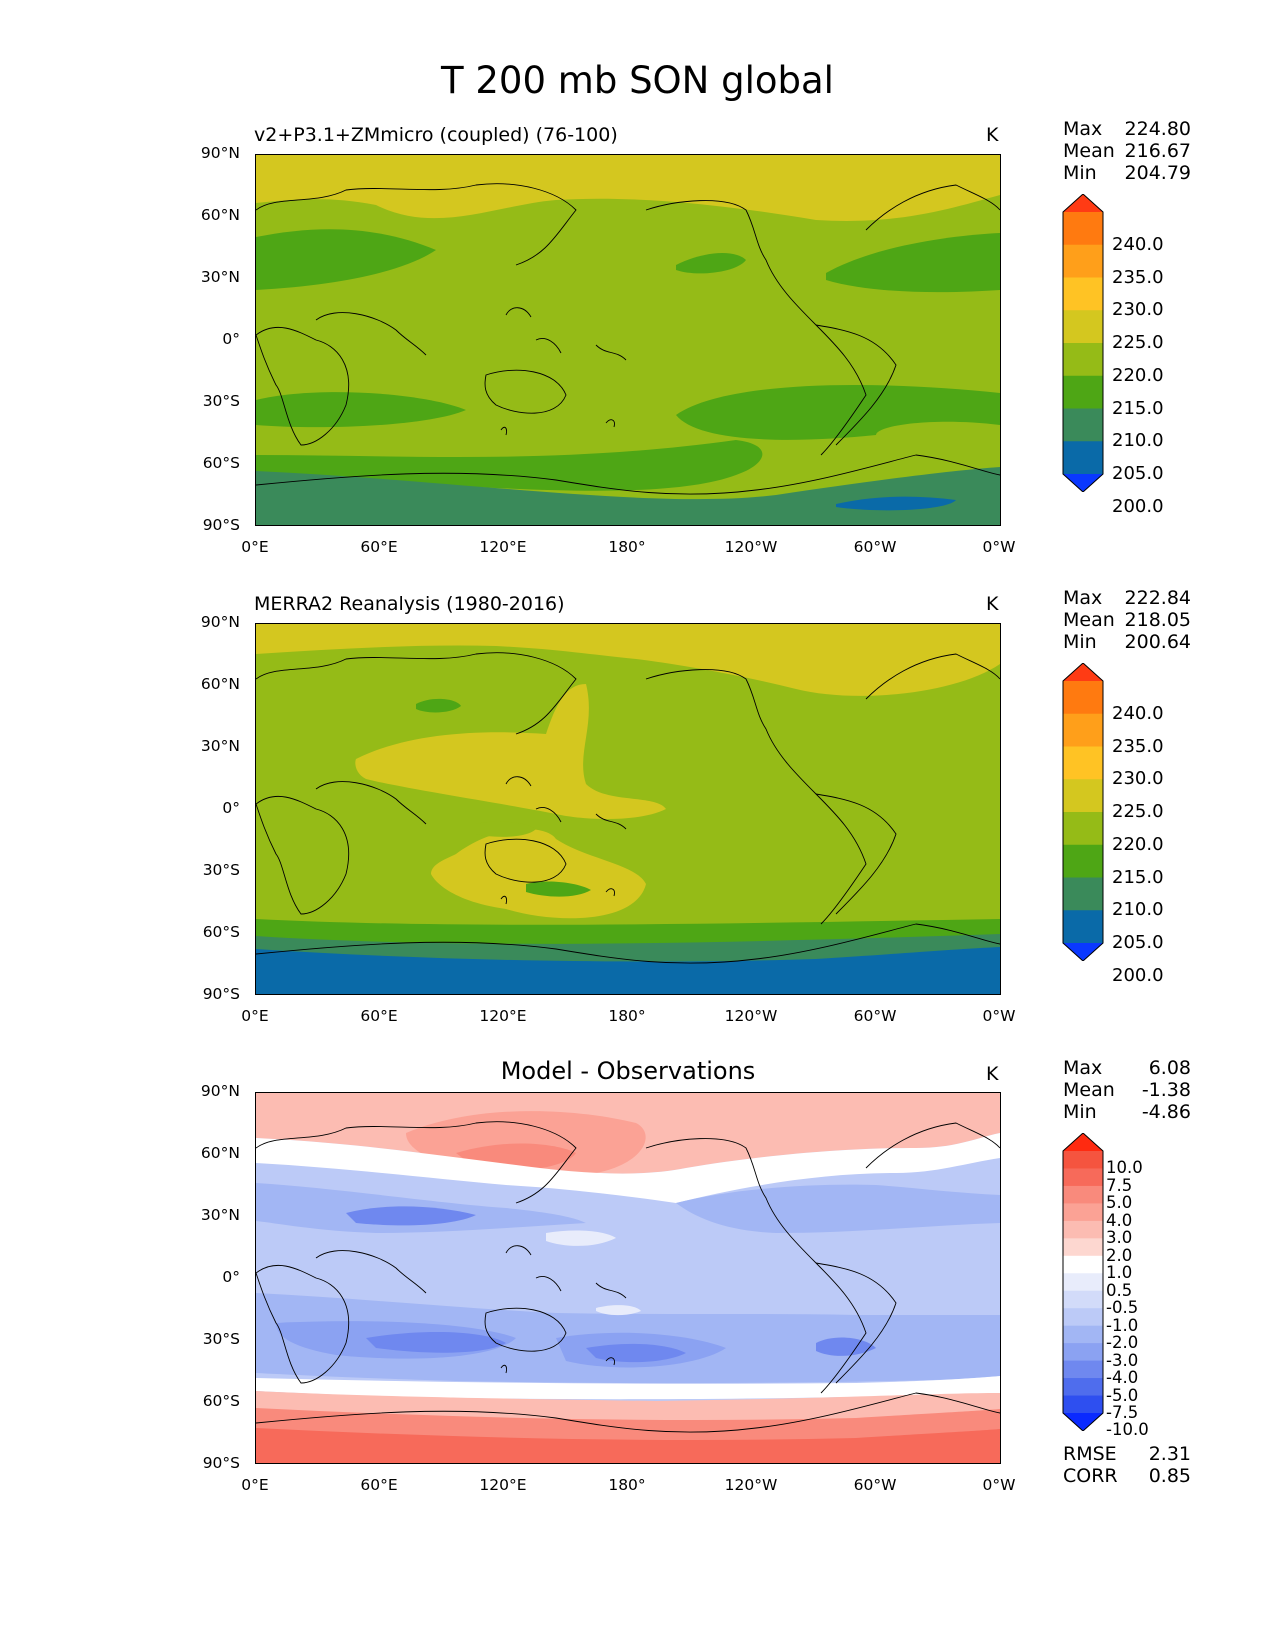 This screenshot has width=1275, height=1650. What do you see at coordinates (1090, 1476) in the screenshot?
I see `corr-label: CORR` at bounding box center [1090, 1476].